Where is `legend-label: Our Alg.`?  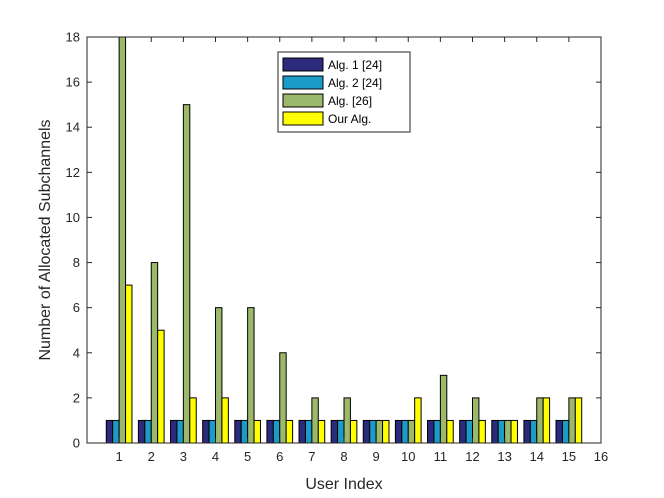
legend-label: Our Alg. is located at coordinates (349, 119).